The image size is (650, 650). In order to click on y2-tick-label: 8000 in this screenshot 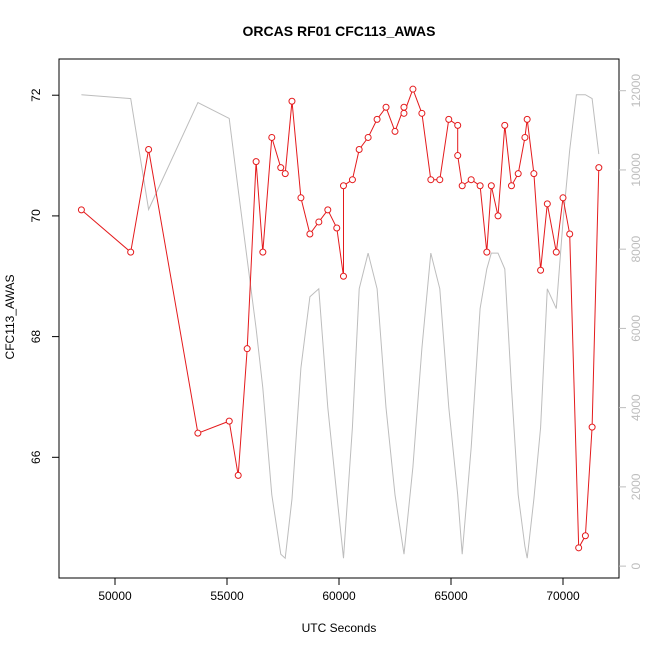, I will do `click(636, 248)`.